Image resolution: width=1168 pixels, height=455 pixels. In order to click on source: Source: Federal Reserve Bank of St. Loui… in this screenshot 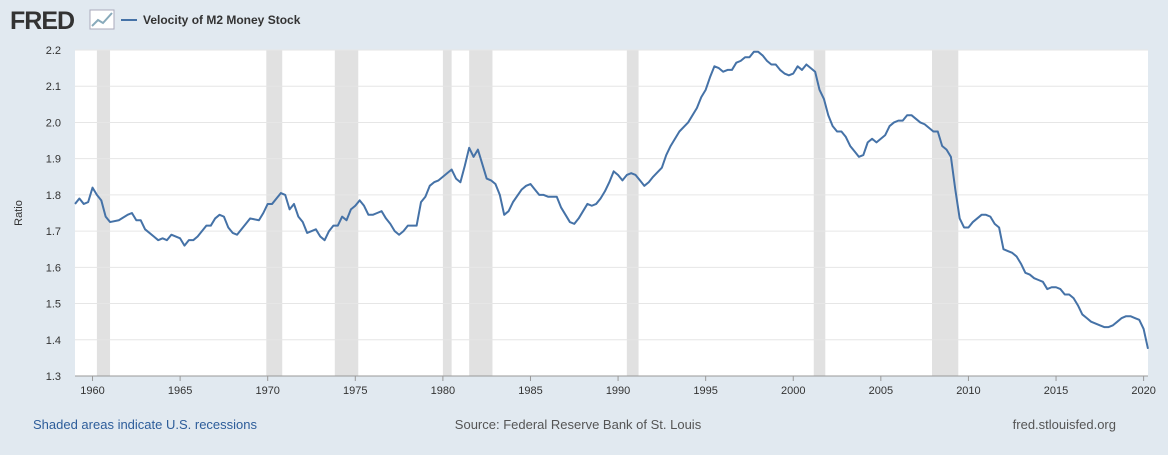, I will do `click(578, 424)`.